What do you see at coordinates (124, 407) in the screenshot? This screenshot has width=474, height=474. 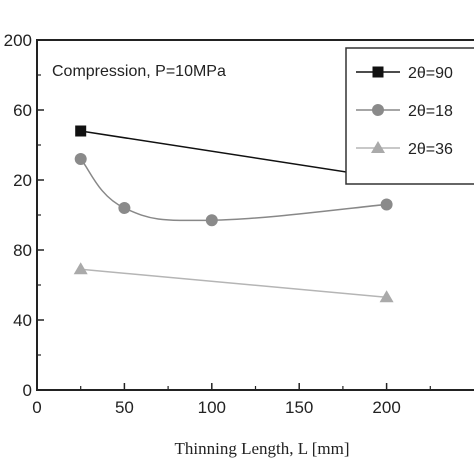 I see `x-tick-label: 50` at bounding box center [124, 407].